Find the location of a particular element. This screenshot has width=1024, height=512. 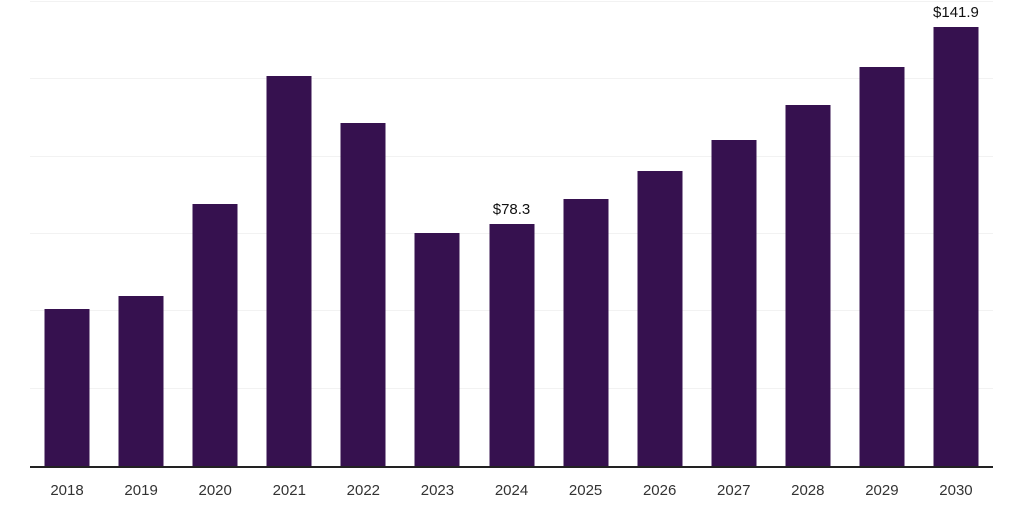

x-tick-2020: 2020 is located at coordinates (215, 490).